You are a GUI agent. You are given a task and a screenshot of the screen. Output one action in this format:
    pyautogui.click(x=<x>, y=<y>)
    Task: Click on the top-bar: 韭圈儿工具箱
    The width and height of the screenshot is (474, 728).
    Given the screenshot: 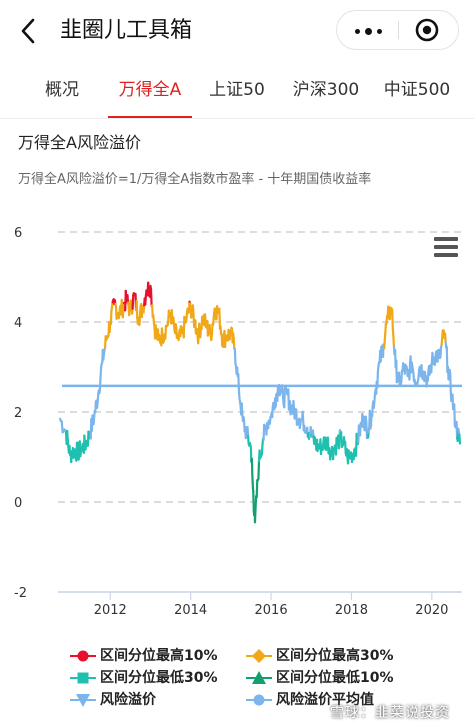 What is the action you would take?
    pyautogui.click(x=237, y=31)
    